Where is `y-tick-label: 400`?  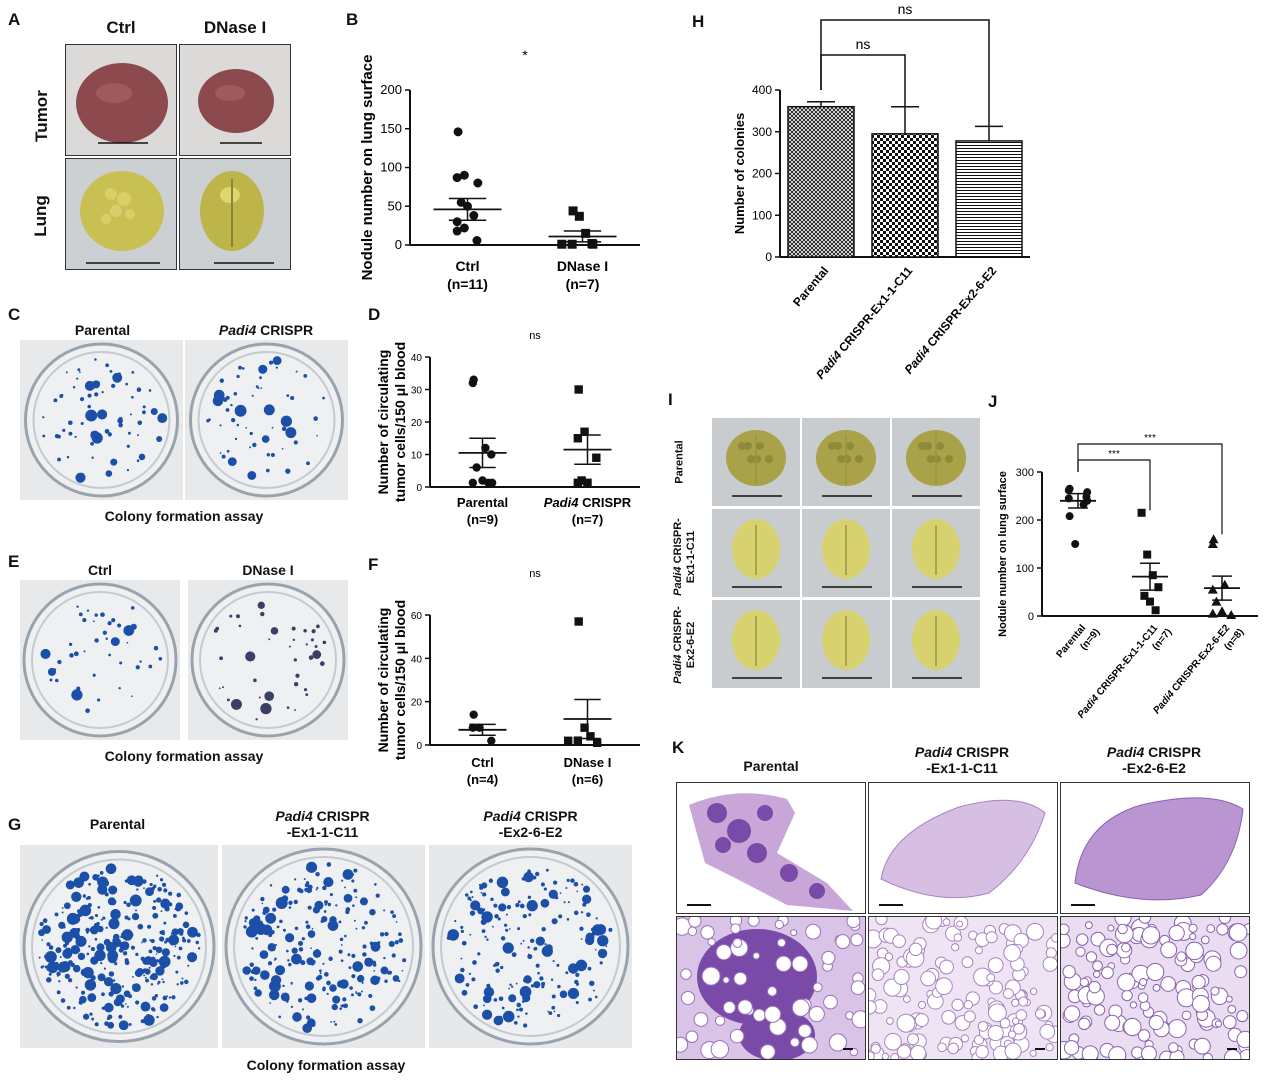 y-tick-label: 400 is located at coordinates (762, 90).